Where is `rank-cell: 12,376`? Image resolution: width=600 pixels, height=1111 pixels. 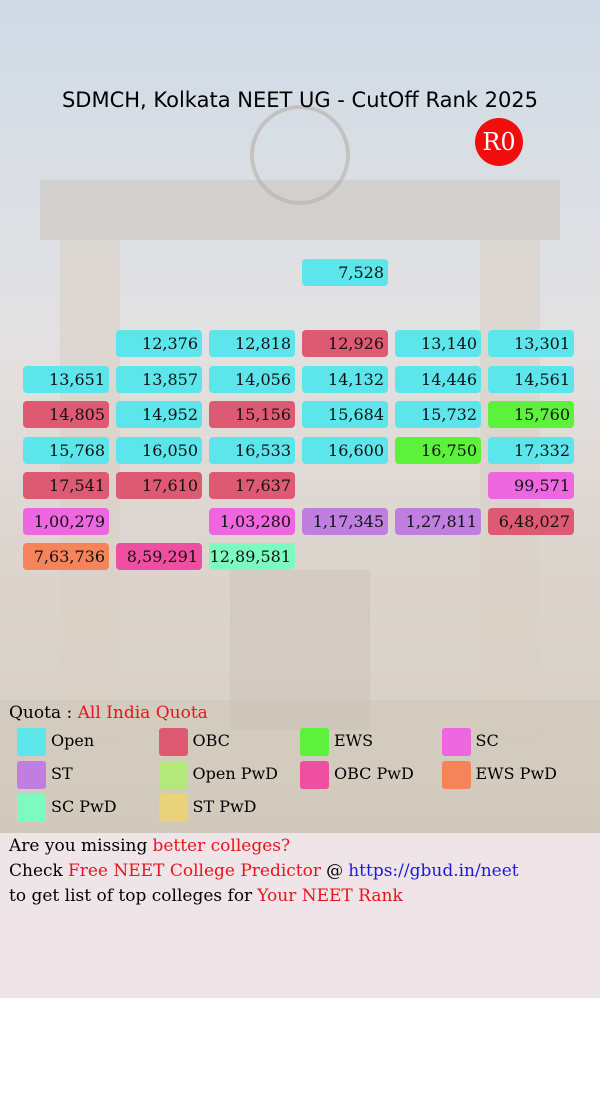
rank-cell: 12,376 is located at coordinates (159, 343).